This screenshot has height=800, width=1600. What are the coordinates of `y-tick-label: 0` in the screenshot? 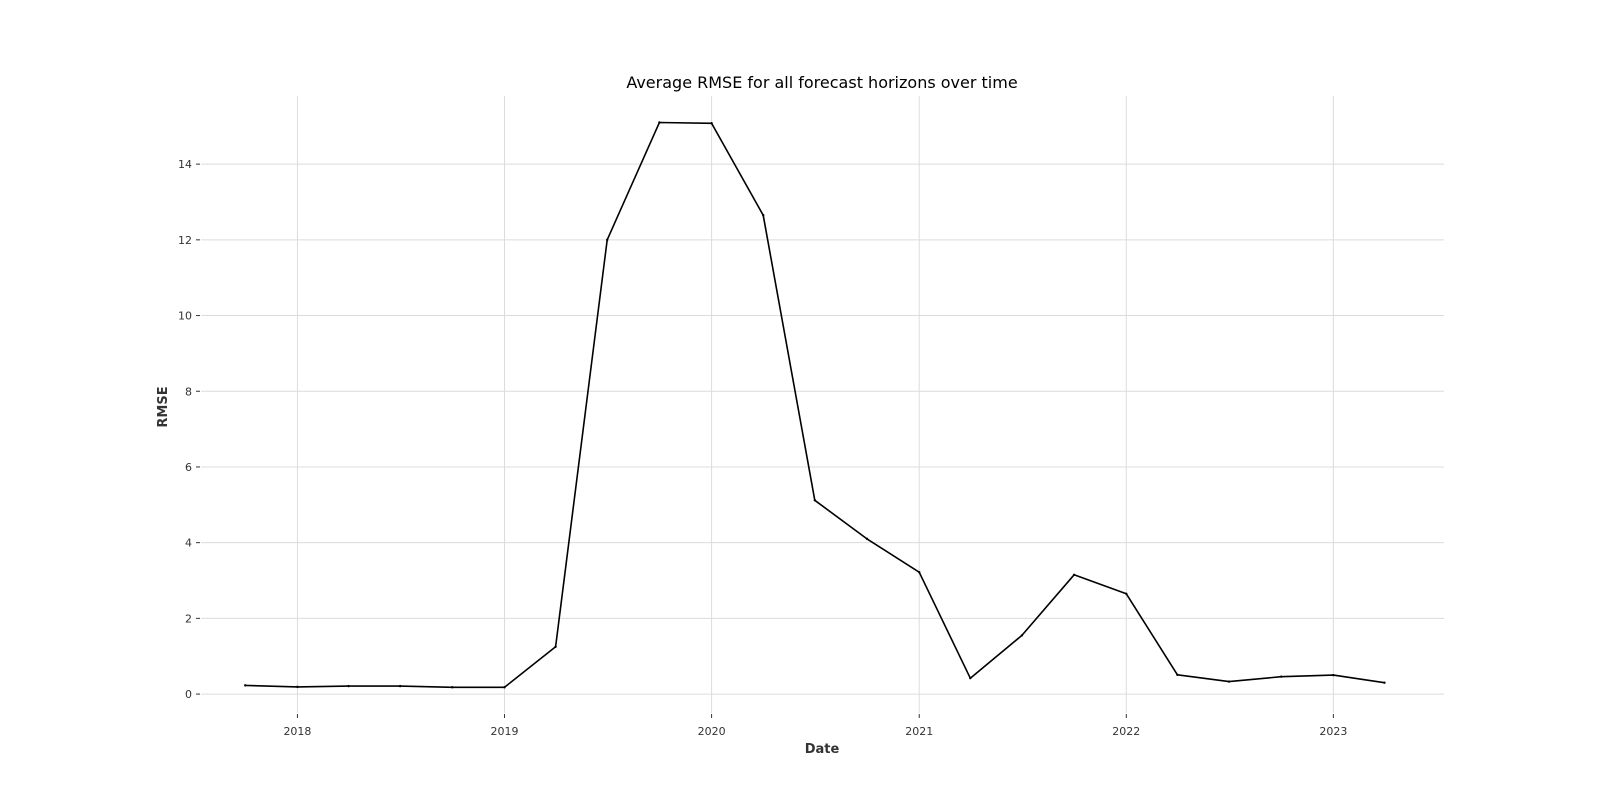 It's located at (188, 694).